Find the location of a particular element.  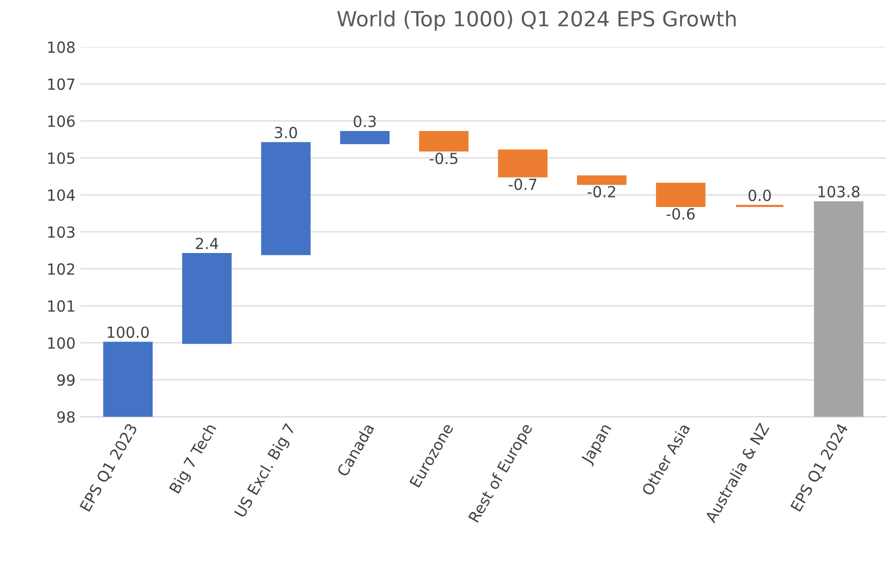

y-tick-label: 107 is located at coordinates (61, 84).